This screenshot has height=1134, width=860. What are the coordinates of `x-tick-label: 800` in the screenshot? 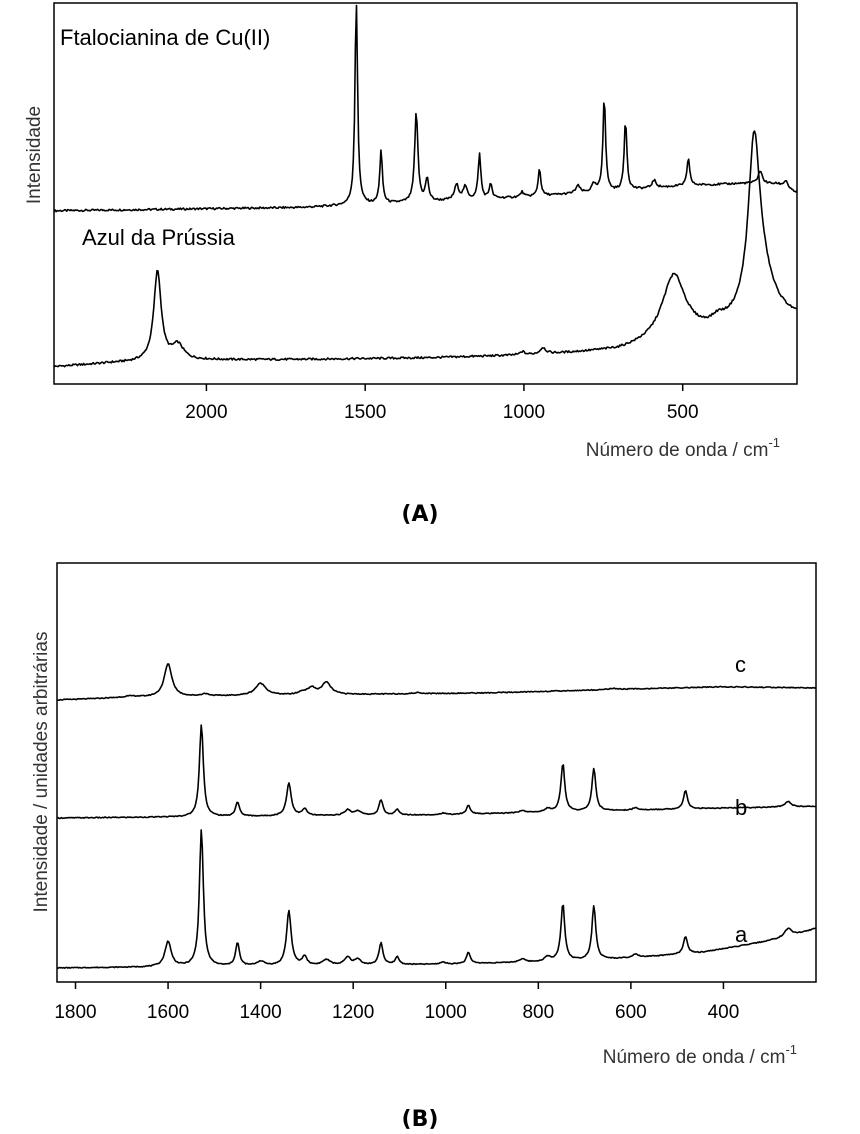 It's located at (538, 1012).